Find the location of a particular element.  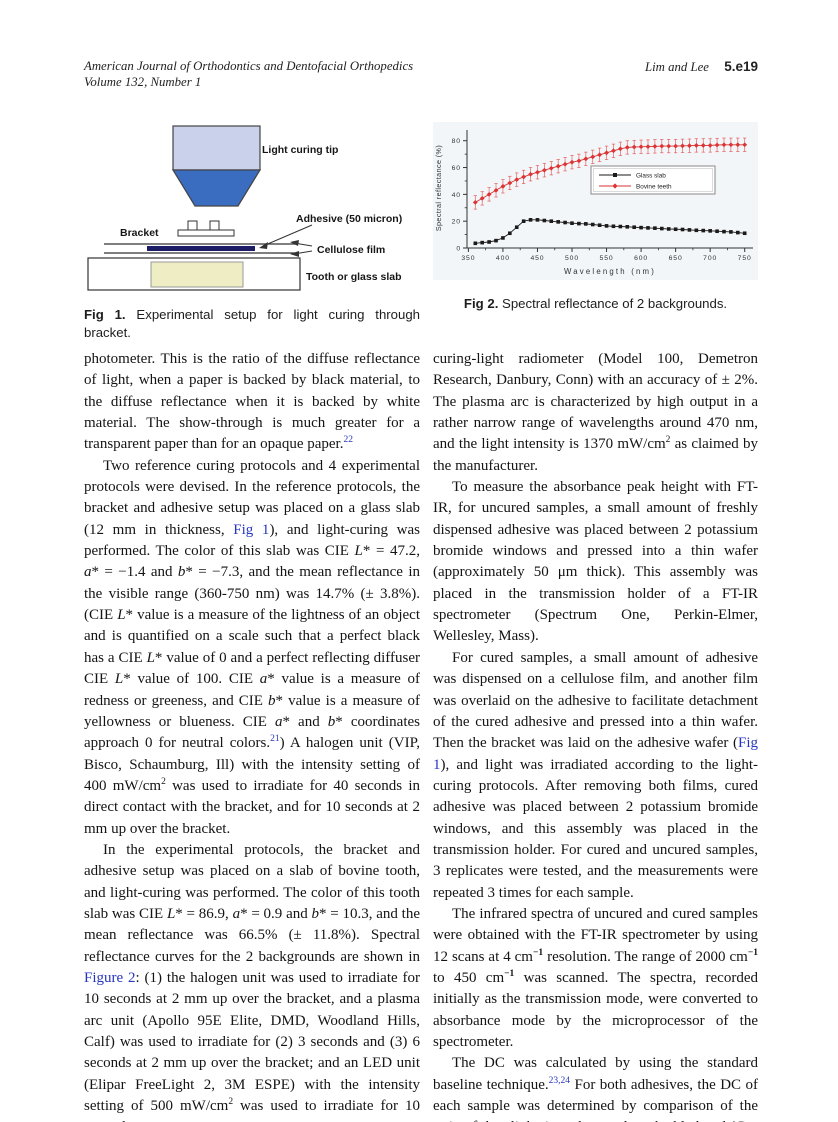

label-bracket: Bracket is located at coordinates (139, 233).